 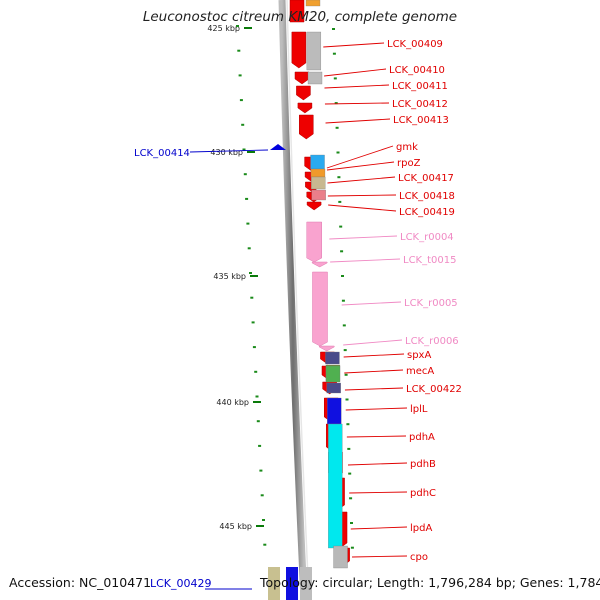 I want to click on gene-label: LCK_00419, so click(x=427, y=212).